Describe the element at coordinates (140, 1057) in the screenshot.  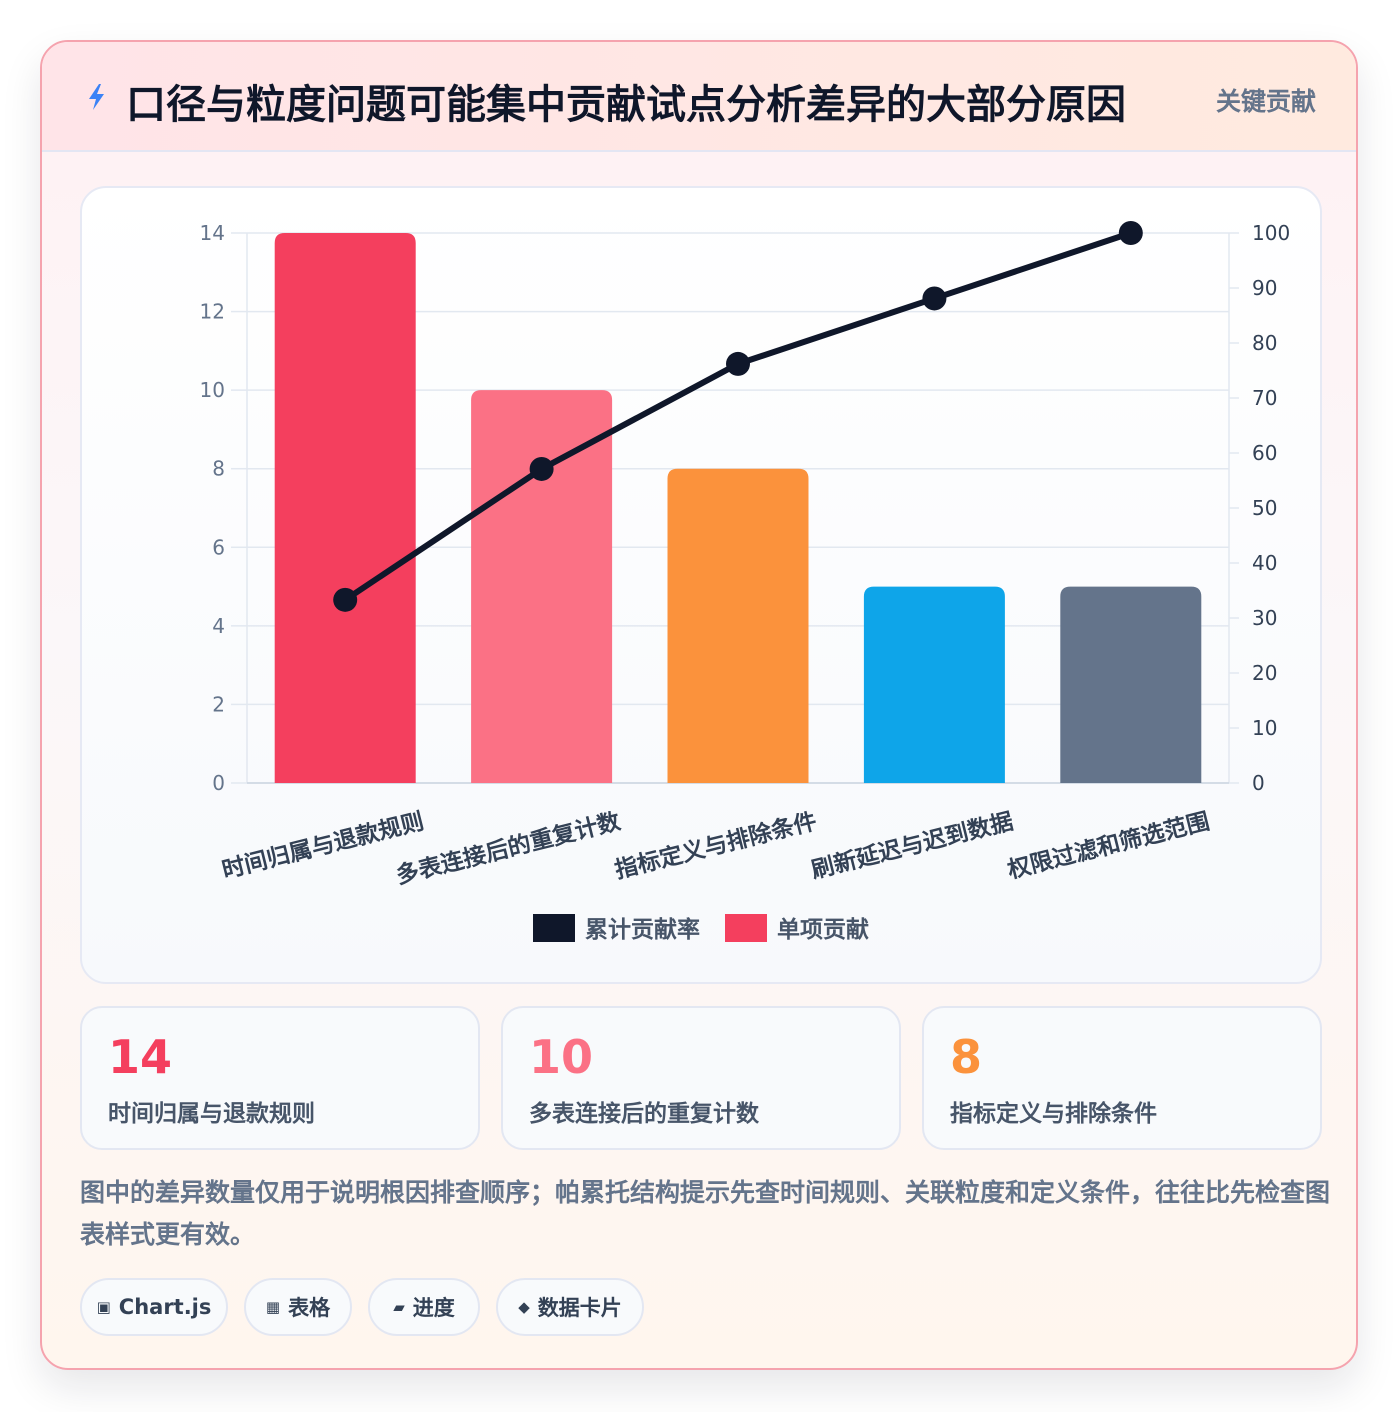
I see `stat-value: 14` at that location.